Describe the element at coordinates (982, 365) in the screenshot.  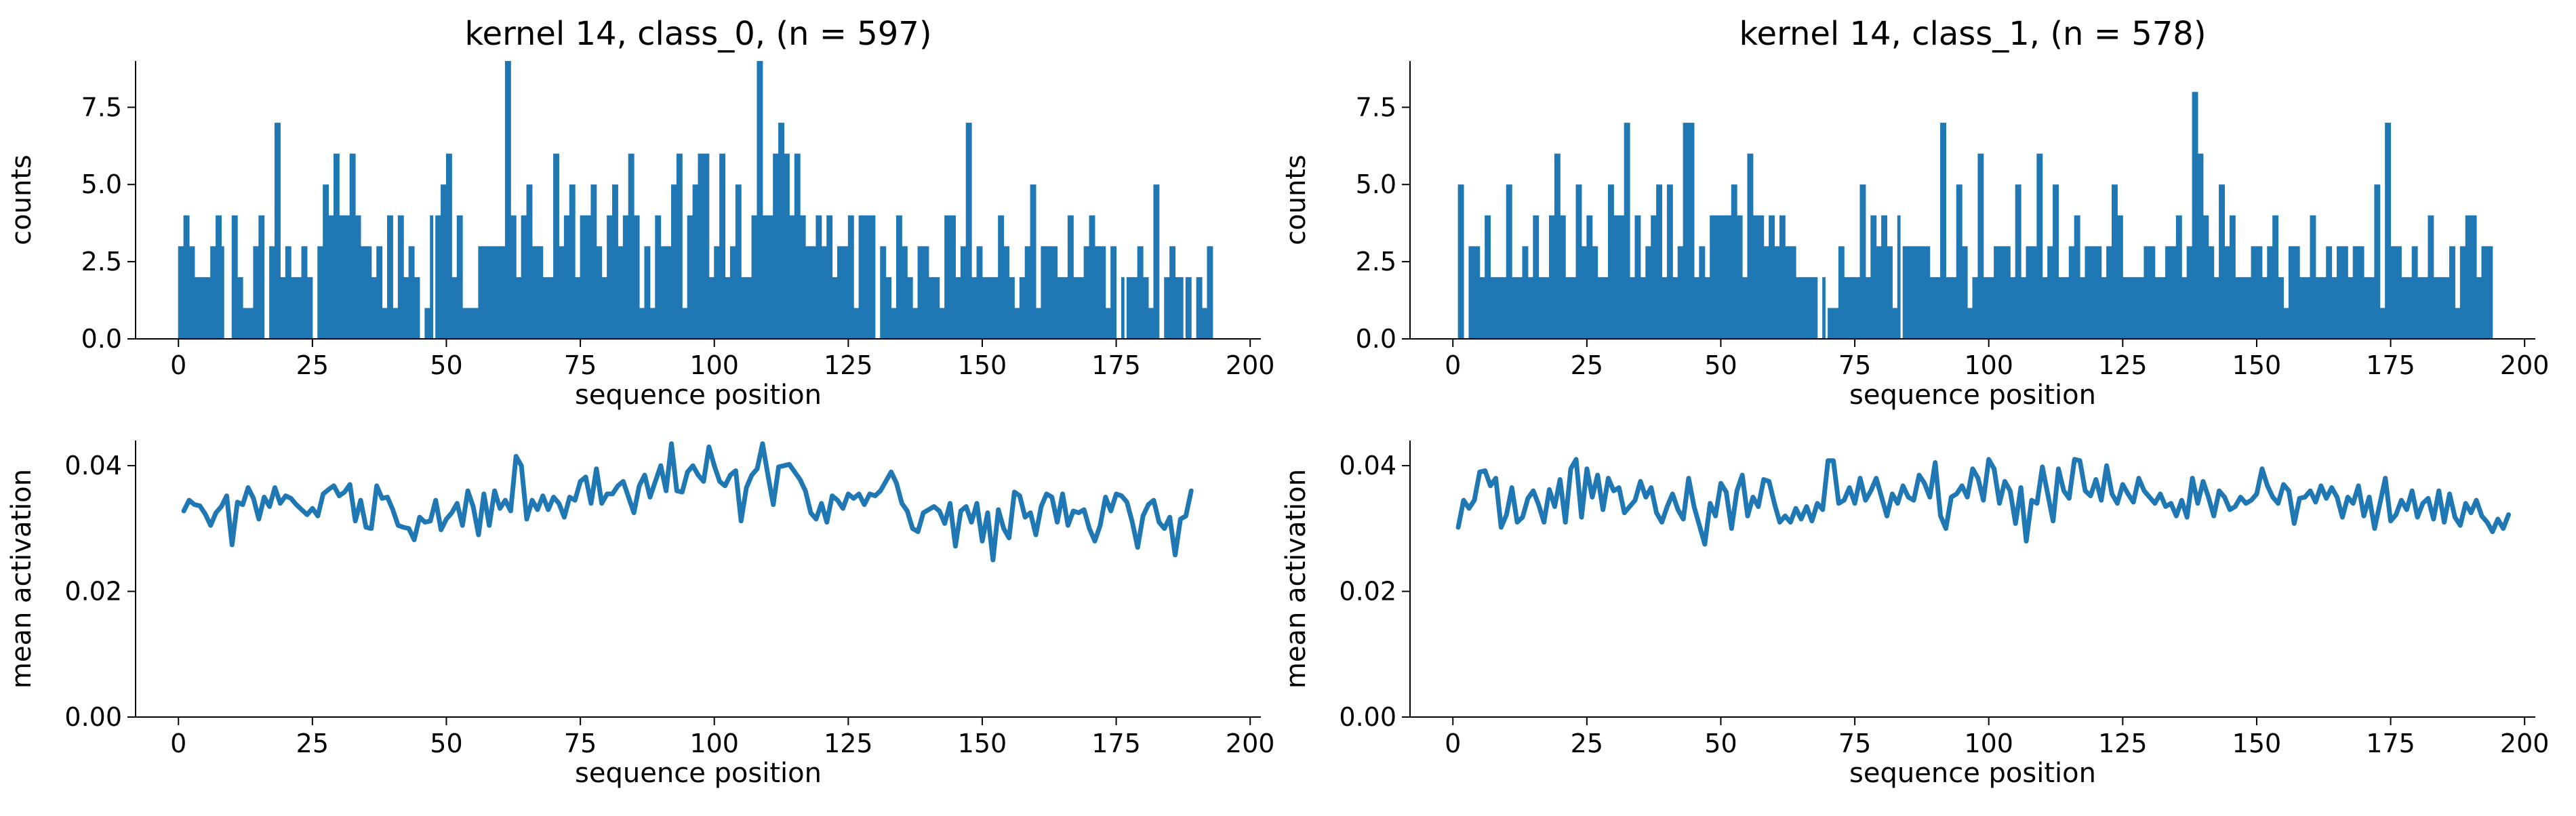
I see `x-tick-label: 150` at that location.